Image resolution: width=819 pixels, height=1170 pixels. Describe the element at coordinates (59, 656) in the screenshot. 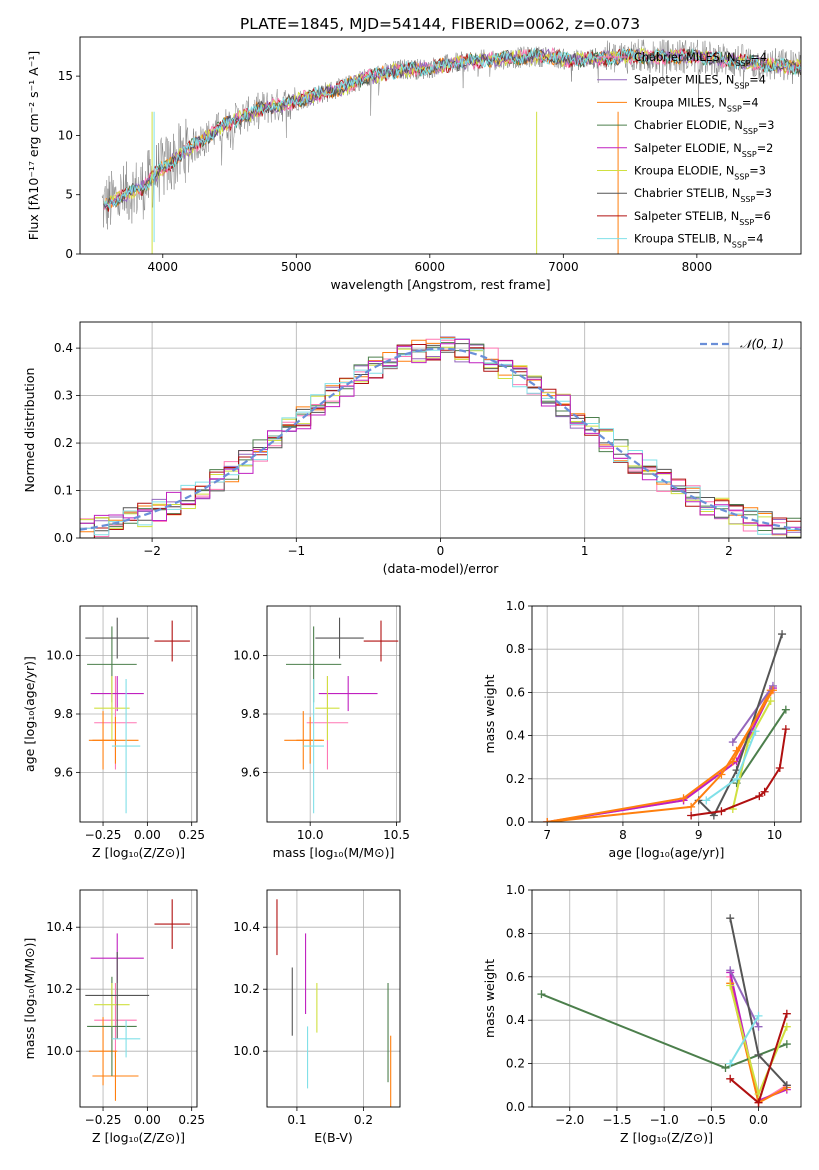

I see `age_vs_Z-ytick-label: 10.0` at that location.